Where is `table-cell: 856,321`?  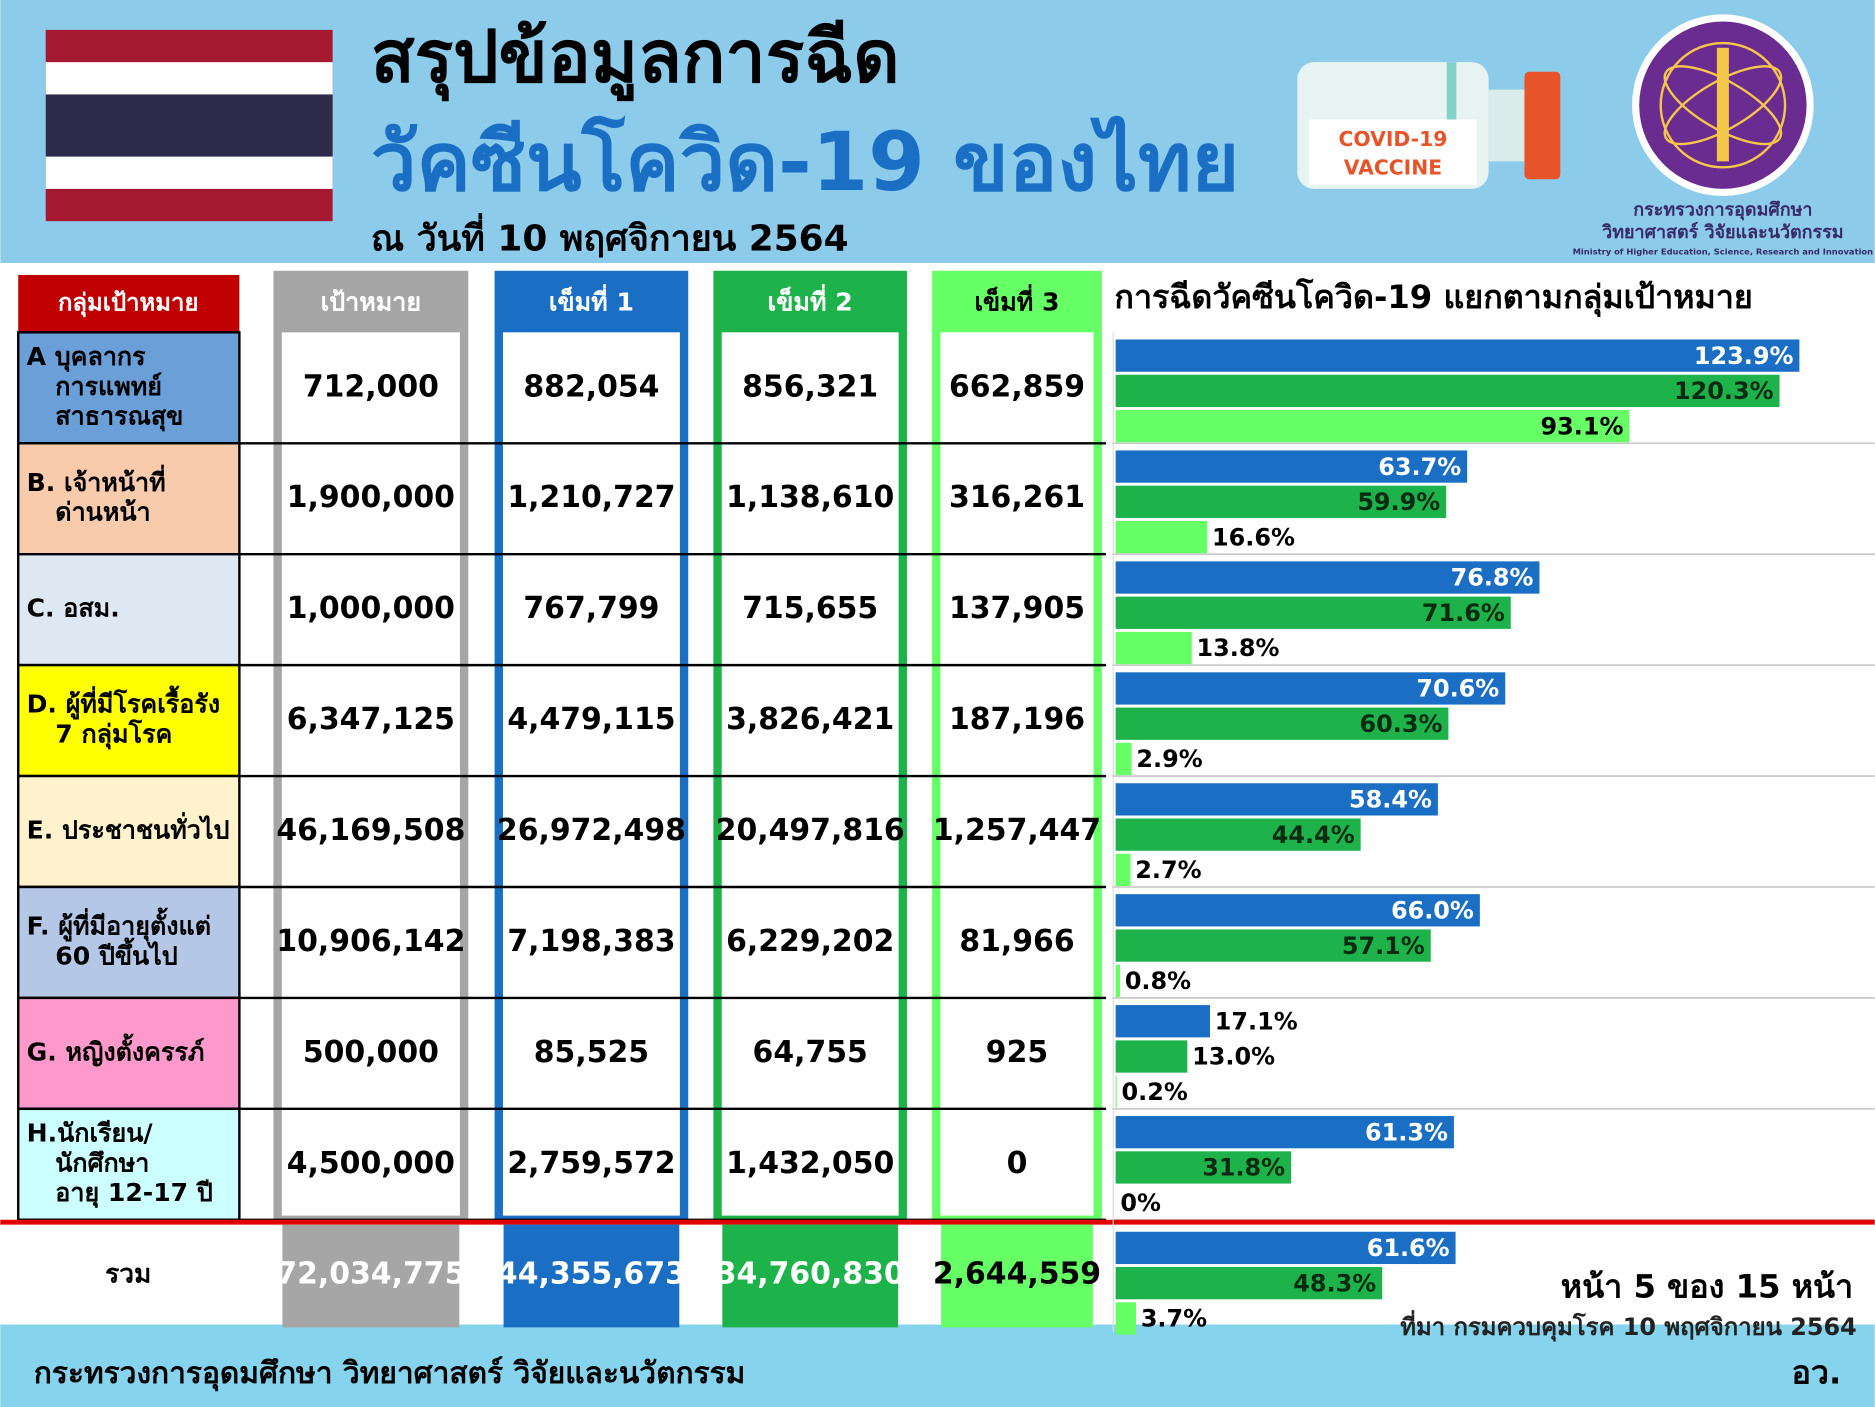
table-cell: 856,321 is located at coordinates (810, 386).